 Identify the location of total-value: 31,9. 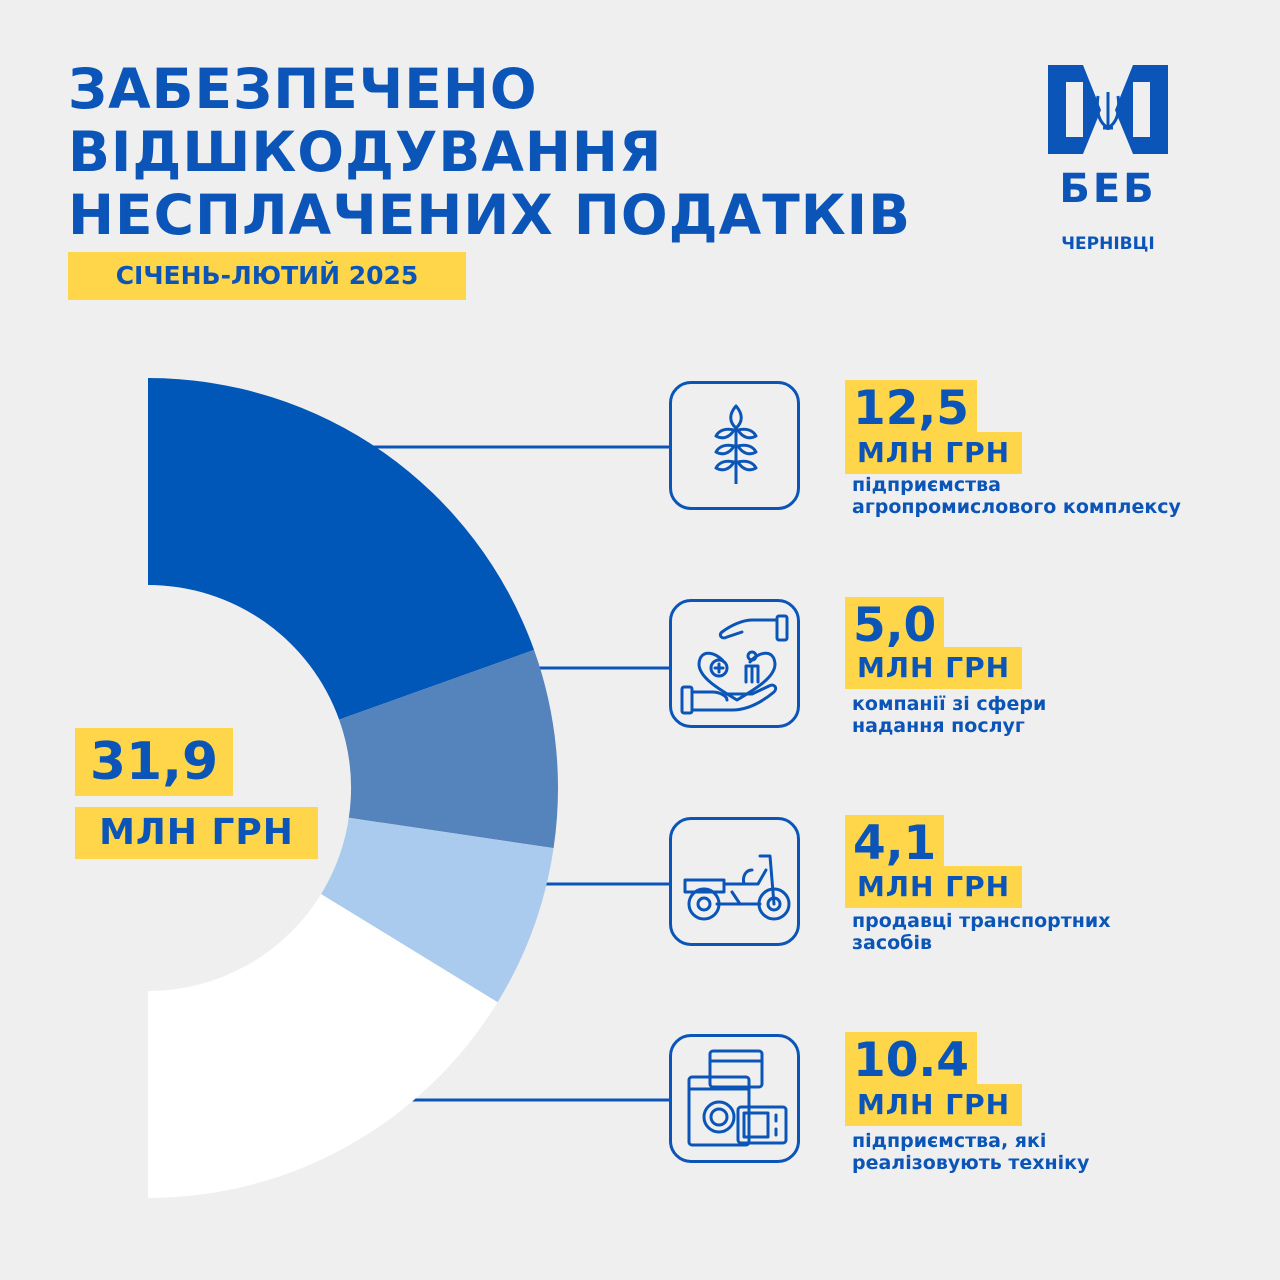
(154, 762).